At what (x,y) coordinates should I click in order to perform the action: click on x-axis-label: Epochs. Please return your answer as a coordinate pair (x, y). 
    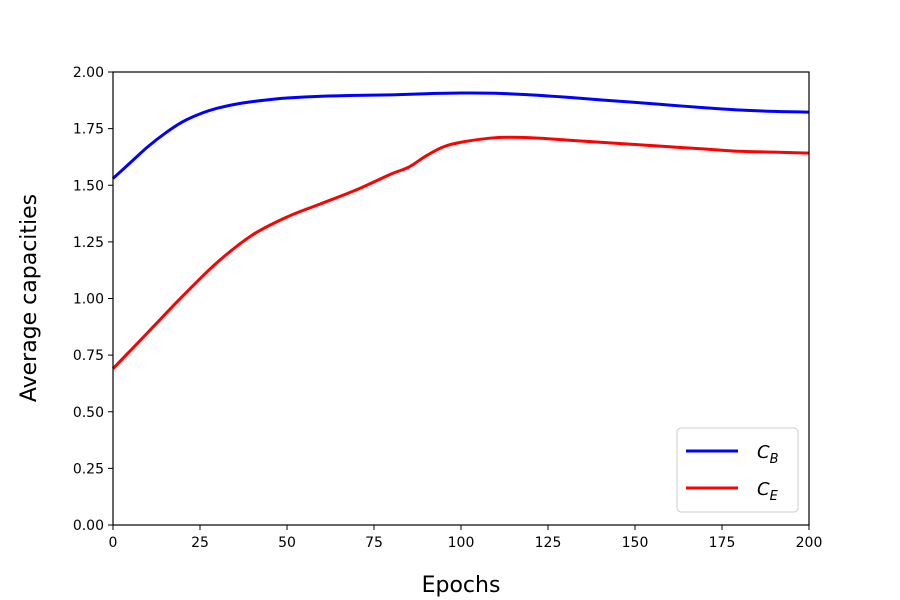
    Looking at the image, I should click on (461, 585).